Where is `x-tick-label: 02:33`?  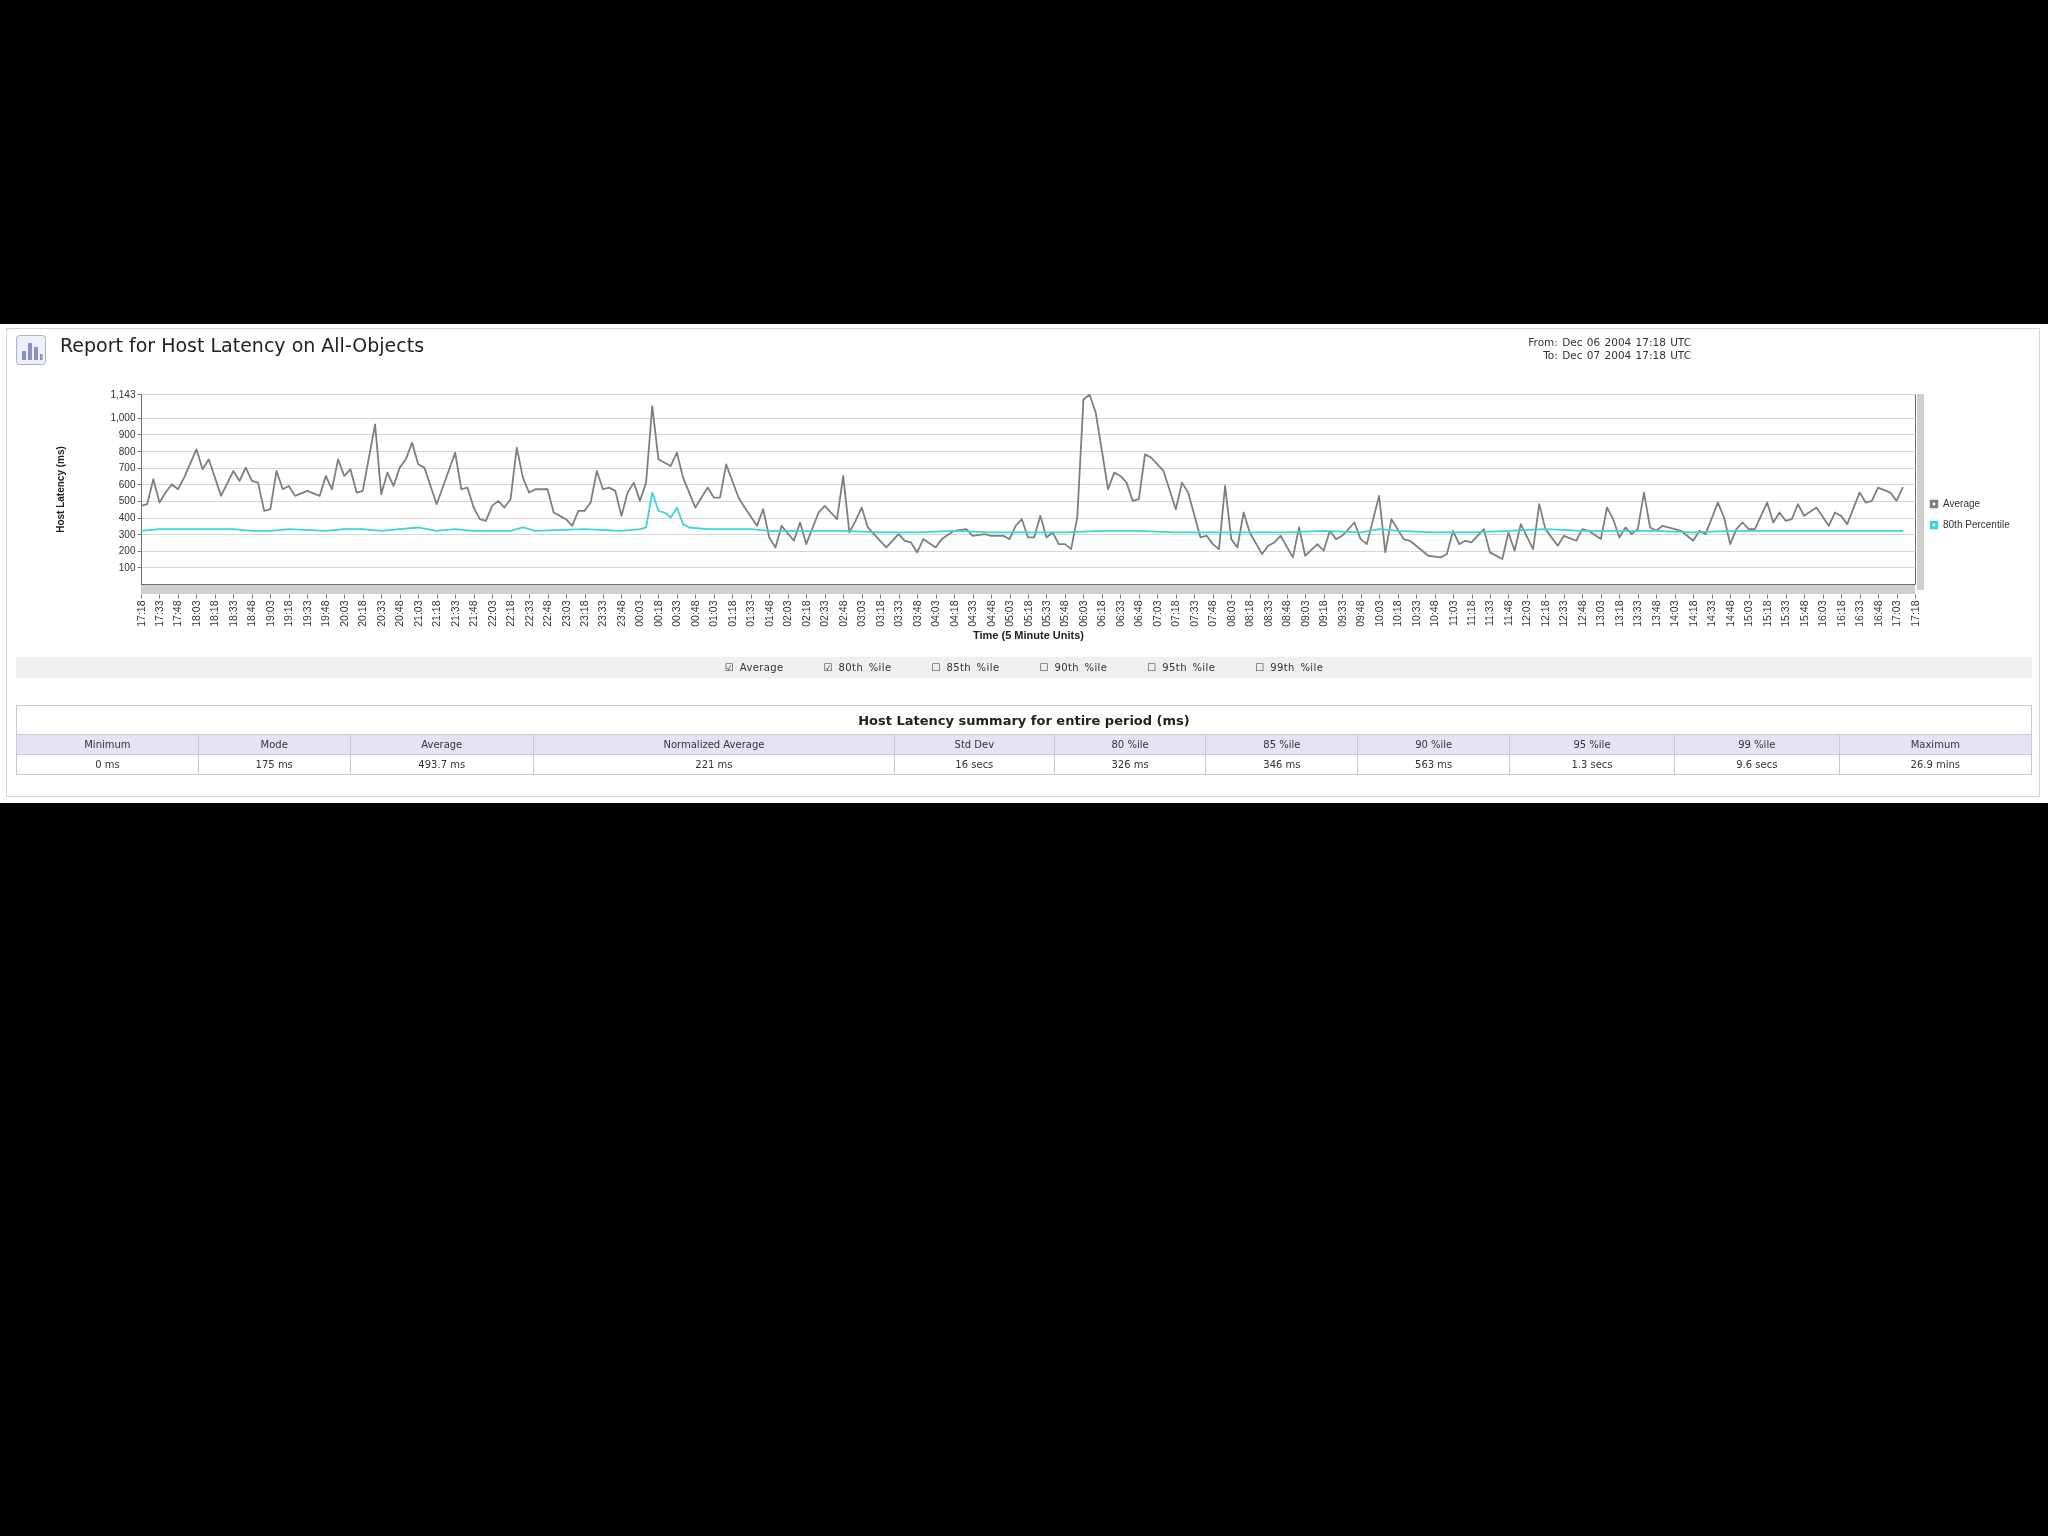 x-tick-label: 02:33 is located at coordinates (824, 613).